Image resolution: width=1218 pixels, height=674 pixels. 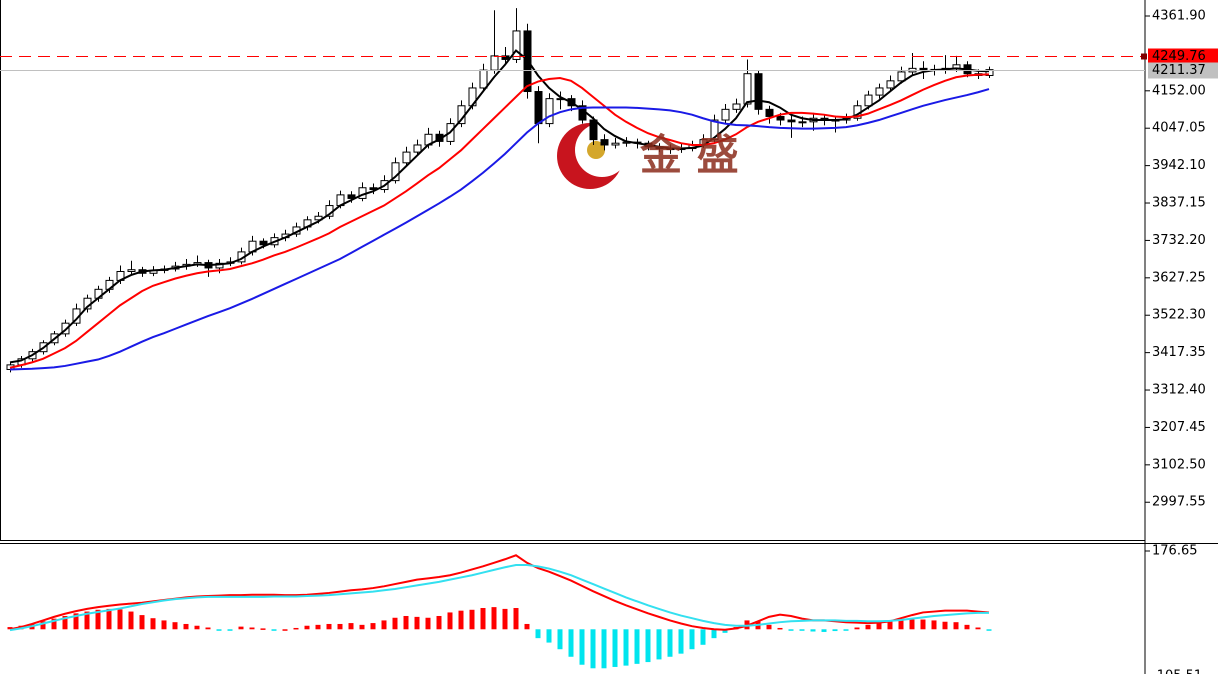 What do you see at coordinates (1179, 70) in the screenshot?
I see `price-label: 4211.37` at bounding box center [1179, 70].